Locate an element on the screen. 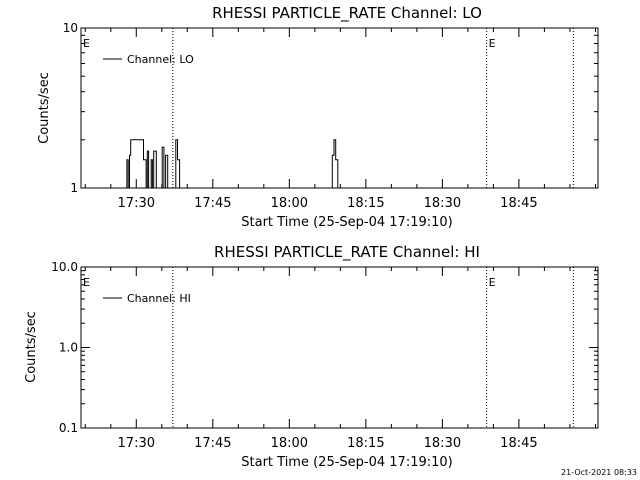 This screenshot has width=640, height=480. trace-lo is located at coordinates (231, 164).